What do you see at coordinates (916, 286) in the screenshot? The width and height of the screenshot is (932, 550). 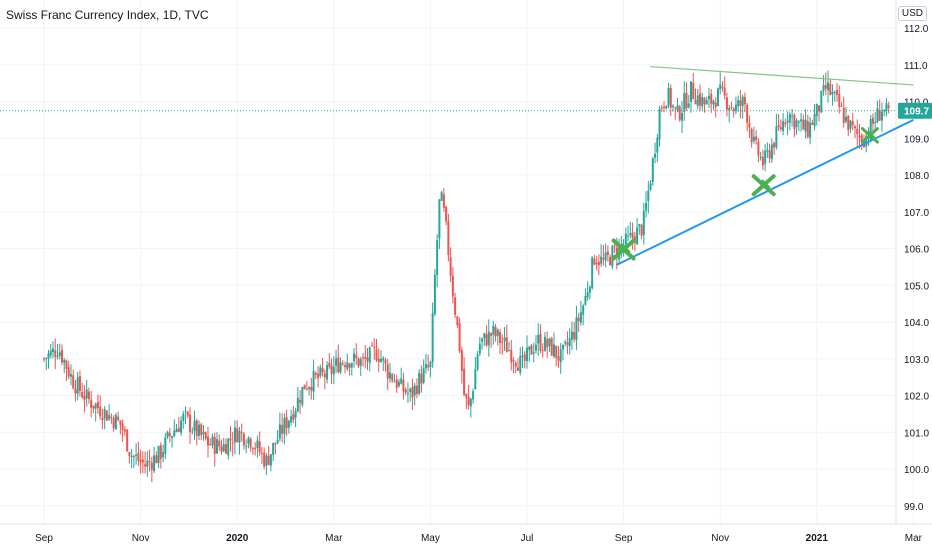 I see `price-tick-label: 105.0` at bounding box center [916, 286].